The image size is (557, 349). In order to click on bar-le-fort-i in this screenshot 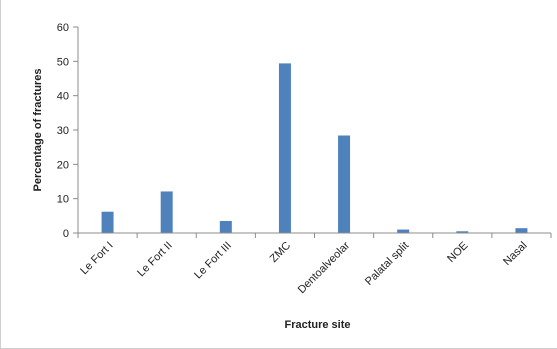, I will do `click(107, 222)`.